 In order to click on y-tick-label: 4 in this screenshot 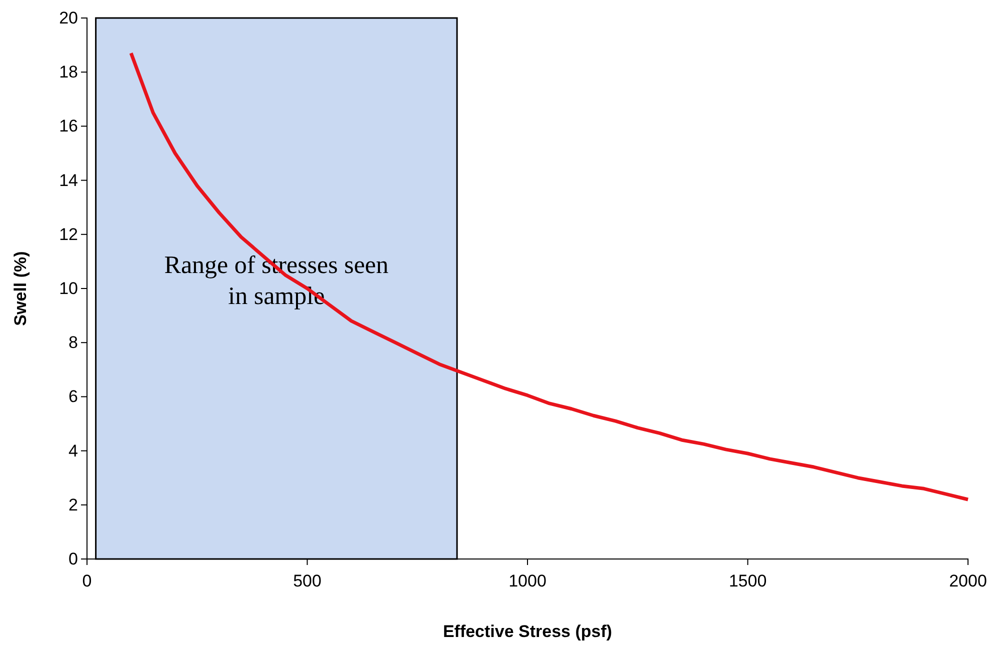, I will do `click(73, 450)`.